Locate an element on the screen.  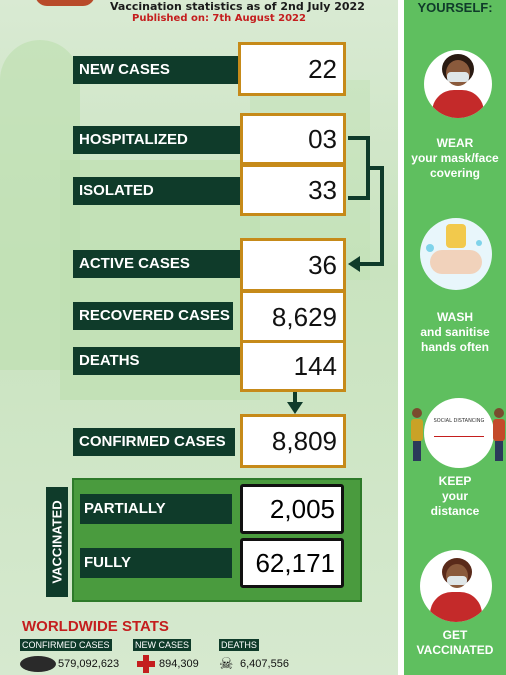
hand-wash-icon is located at coordinates (456, 254).